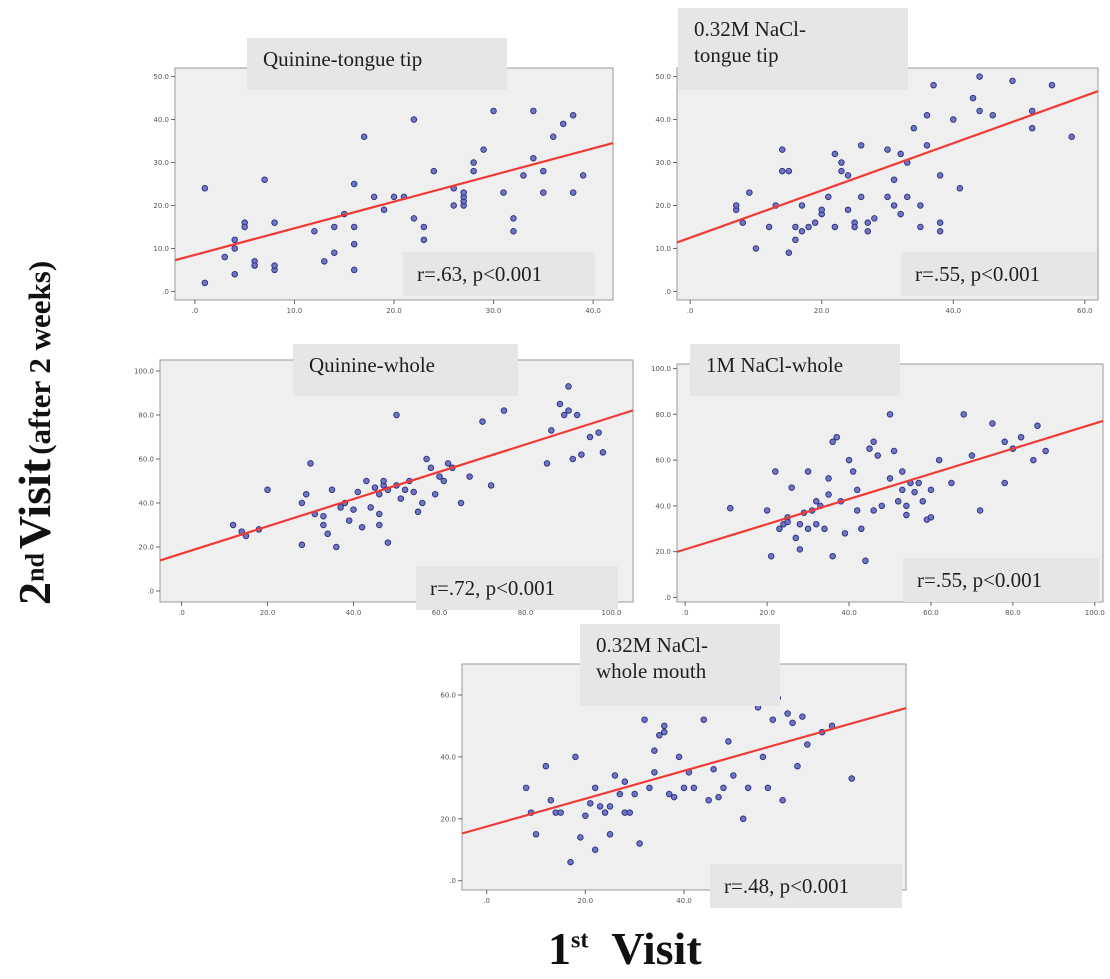 The width and height of the screenshot is (1110, 979). I want to click on x-tick-label: 30.0, so click(494, 311).